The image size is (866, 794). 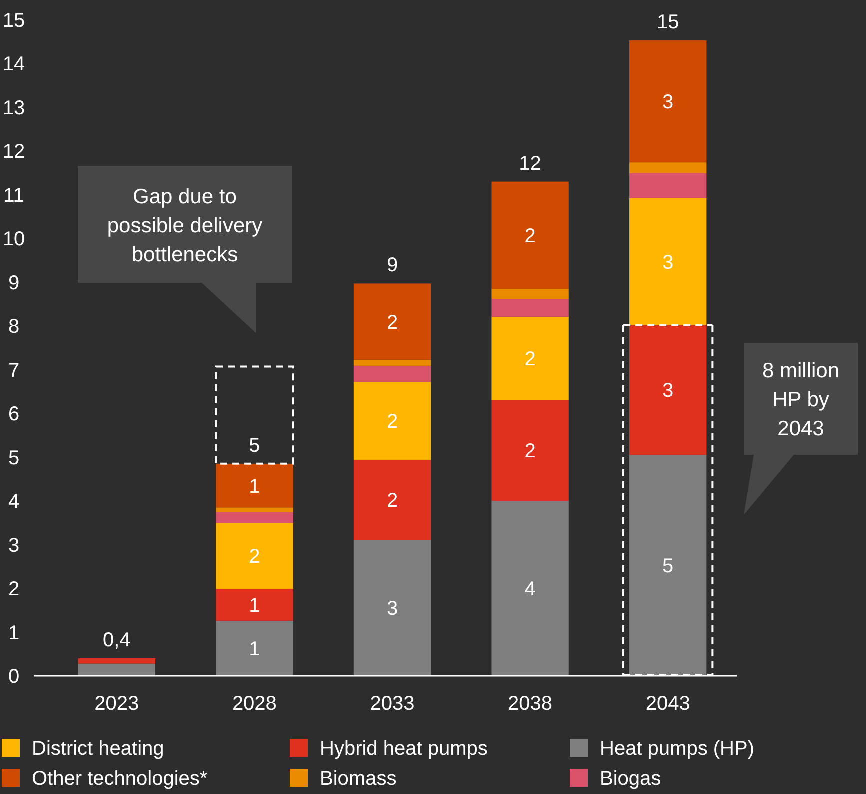 What do you see at coordinates (404, 749) in the screenshot?
I see `legend-label: Hybrid heat pumps` at bounding box center [404, 749].